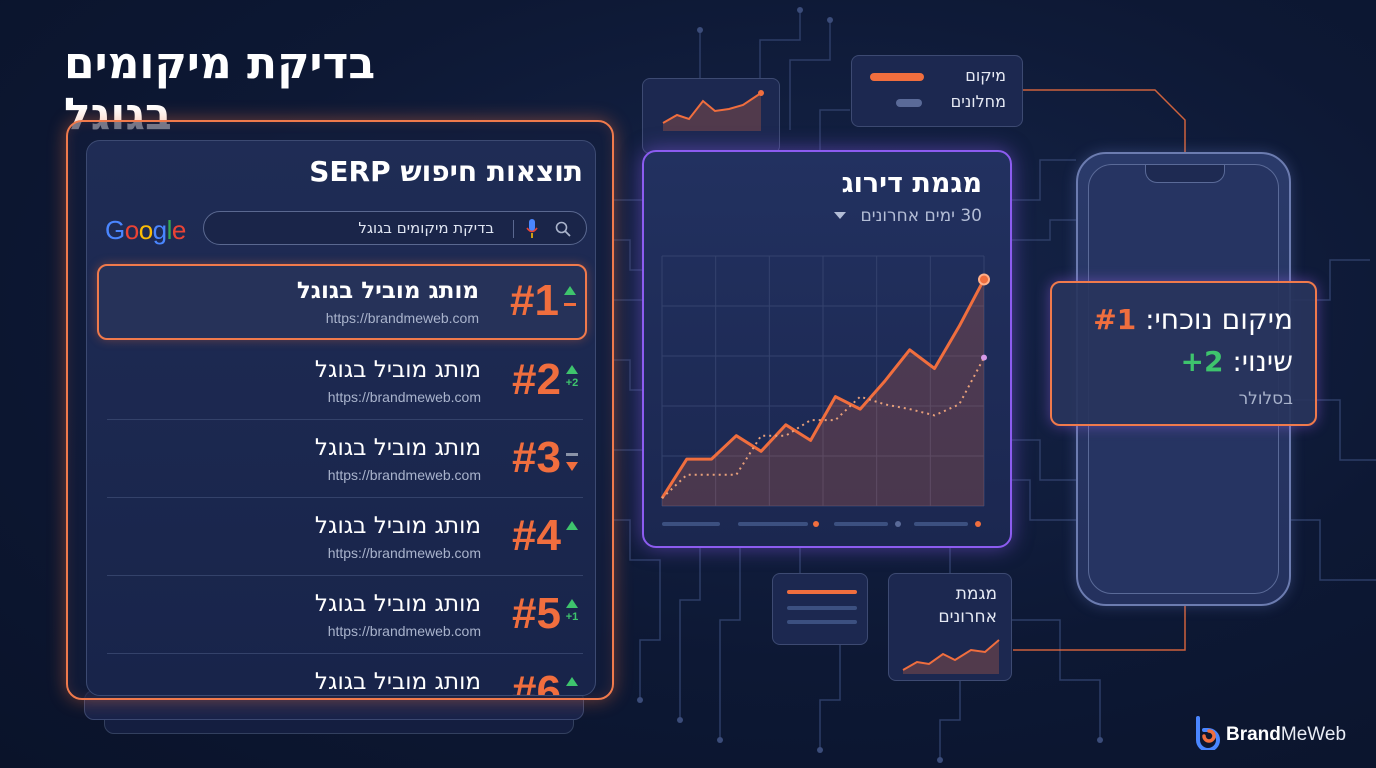  I want to click on rank-change-value: +2, so click(1202, 361).